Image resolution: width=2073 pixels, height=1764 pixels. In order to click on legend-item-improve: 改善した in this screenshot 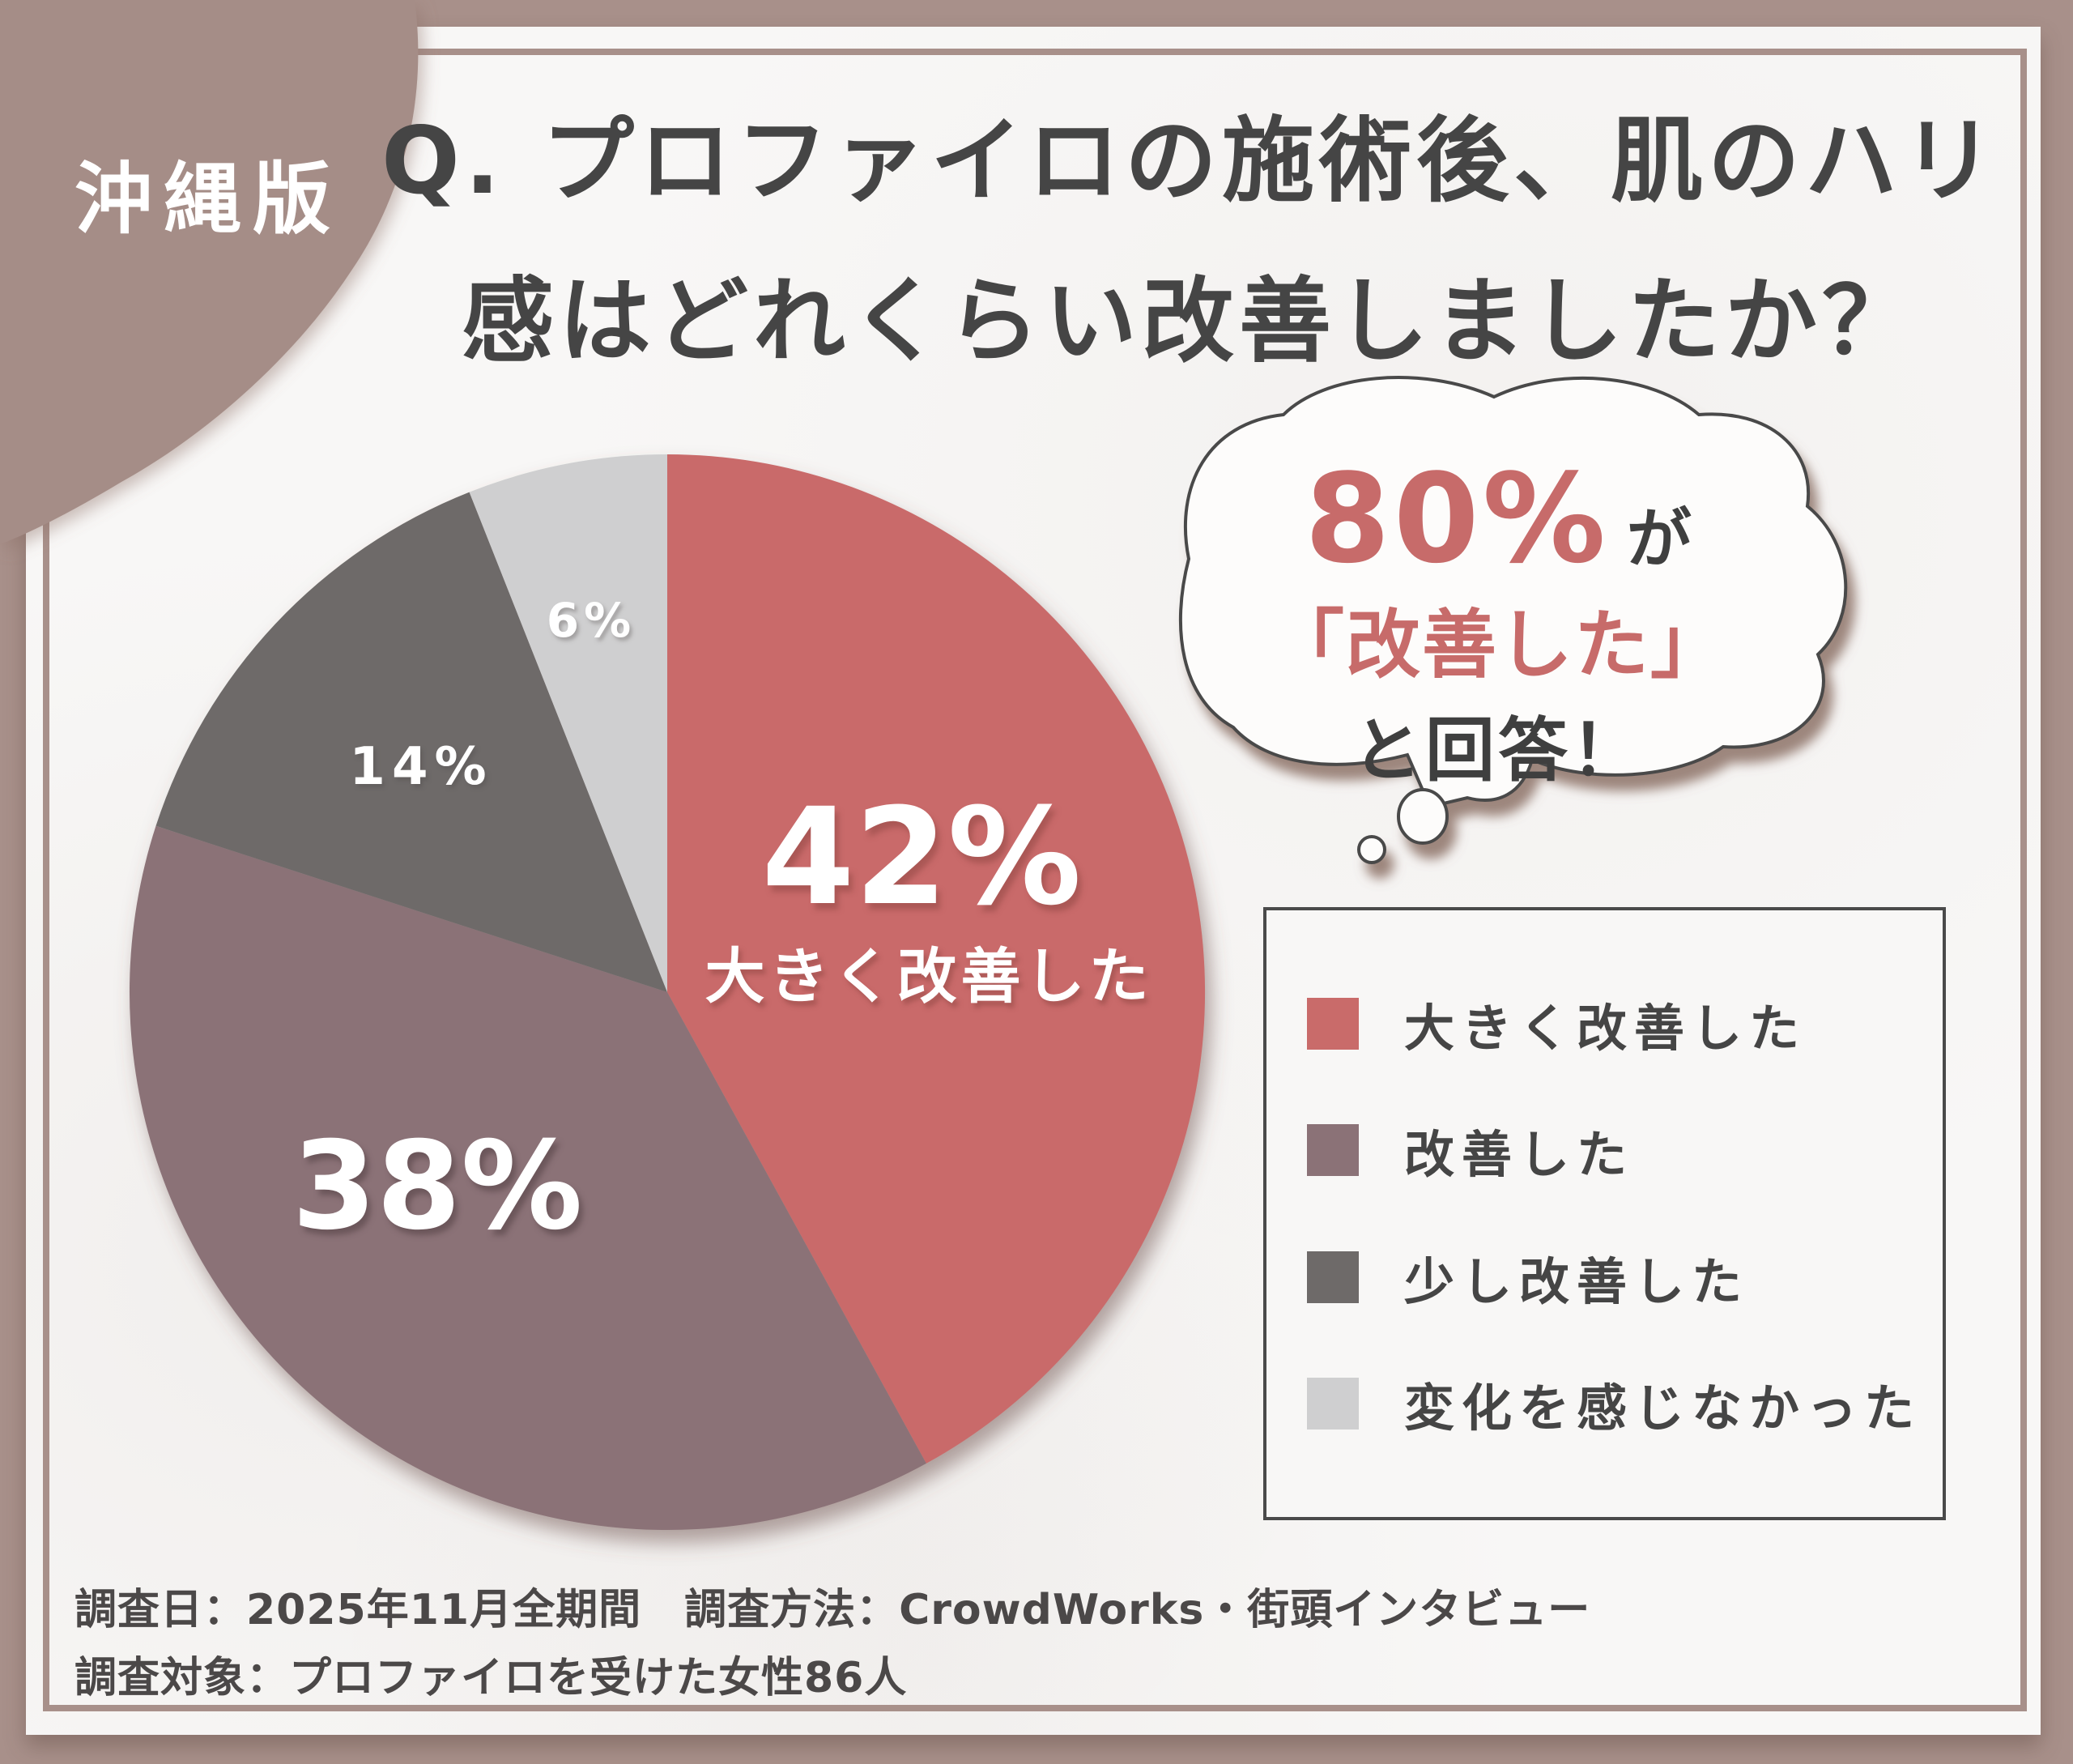, I will do `click(1625, 1150)`.